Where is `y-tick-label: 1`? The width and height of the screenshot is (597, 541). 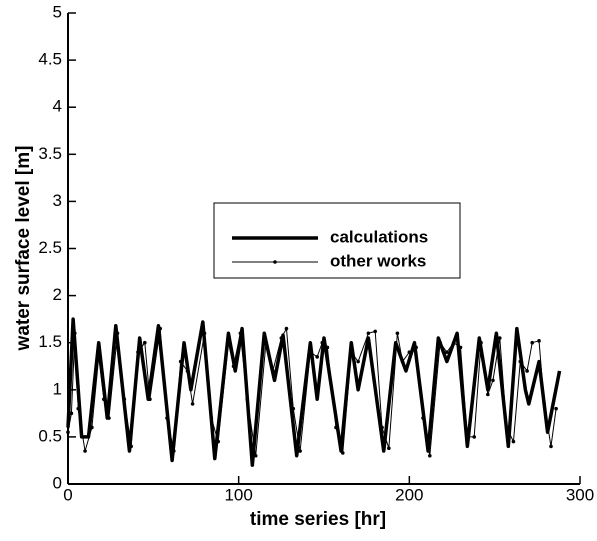 y-tick-label: 1 is located at coordinates (57, 388).